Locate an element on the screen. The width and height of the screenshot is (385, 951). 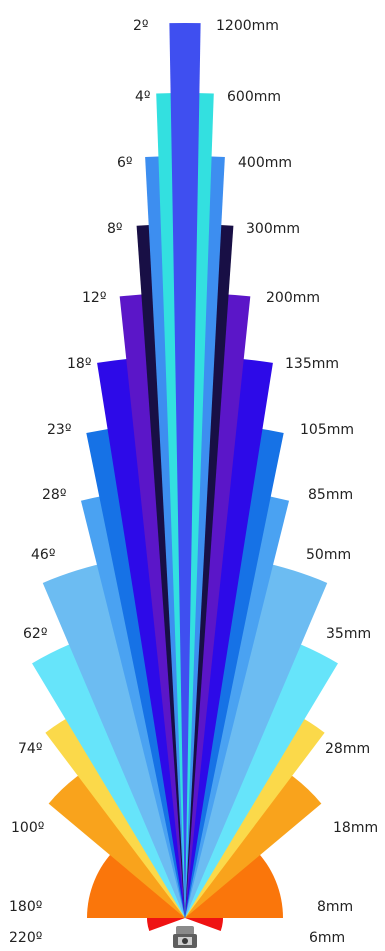
angle-label: 28º is located at coordinates (54, 495).